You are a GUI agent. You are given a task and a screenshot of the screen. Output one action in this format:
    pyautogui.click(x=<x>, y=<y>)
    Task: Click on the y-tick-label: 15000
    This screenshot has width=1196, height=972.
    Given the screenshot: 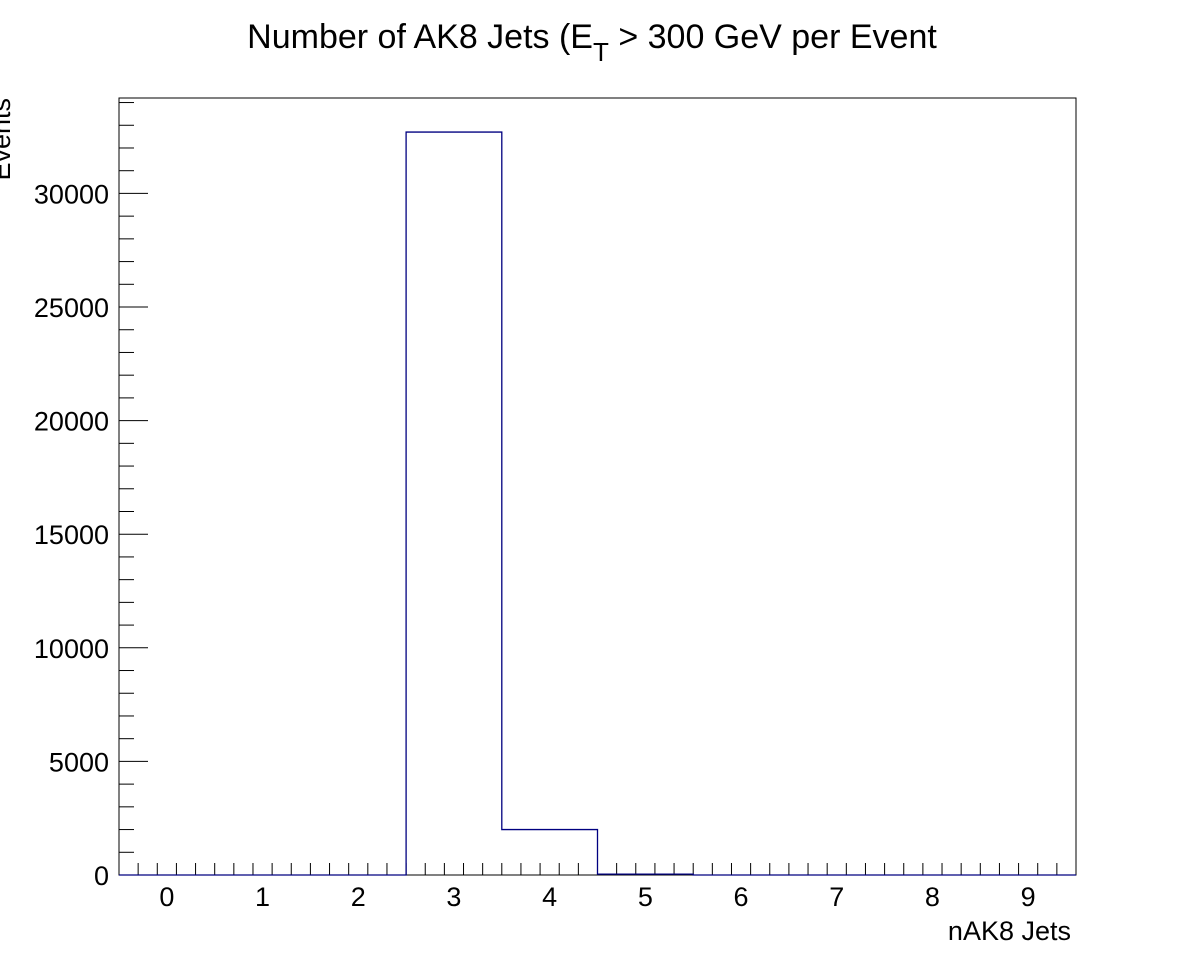 What is the action you would take?
    pyautogui.click(x=71, y=535)
    